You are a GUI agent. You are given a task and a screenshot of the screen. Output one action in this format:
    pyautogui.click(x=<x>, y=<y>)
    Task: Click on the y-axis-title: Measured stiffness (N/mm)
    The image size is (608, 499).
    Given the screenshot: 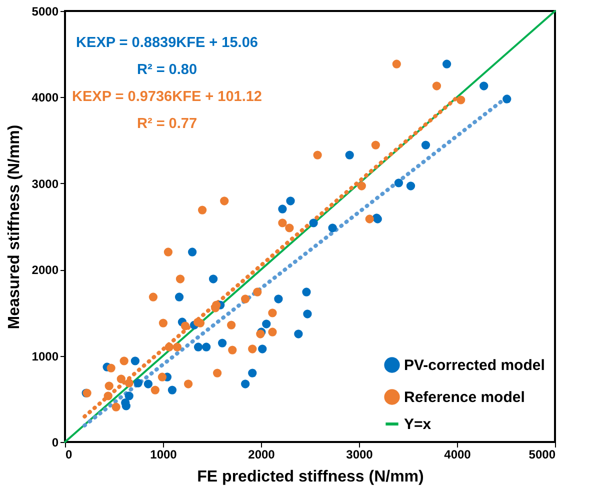 What is the action you would take?
    pyautogui.click(x=14, y=227)
    